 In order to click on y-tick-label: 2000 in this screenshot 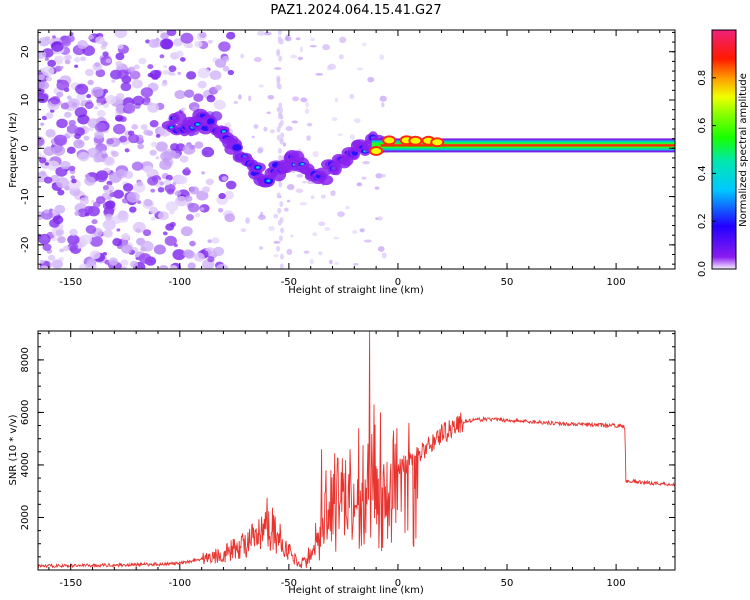, I will do `click(25, 517)`.